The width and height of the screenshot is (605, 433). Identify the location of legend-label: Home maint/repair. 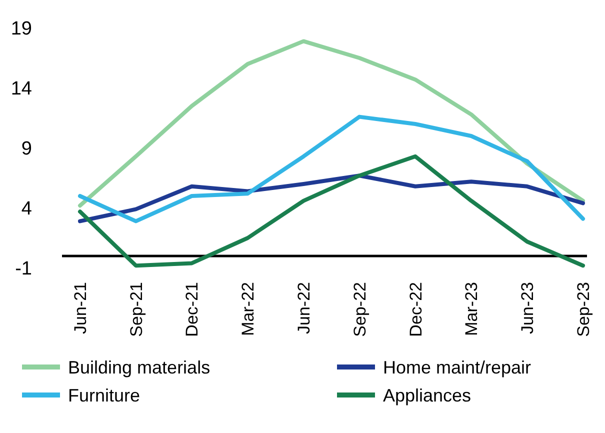
(457, 367).